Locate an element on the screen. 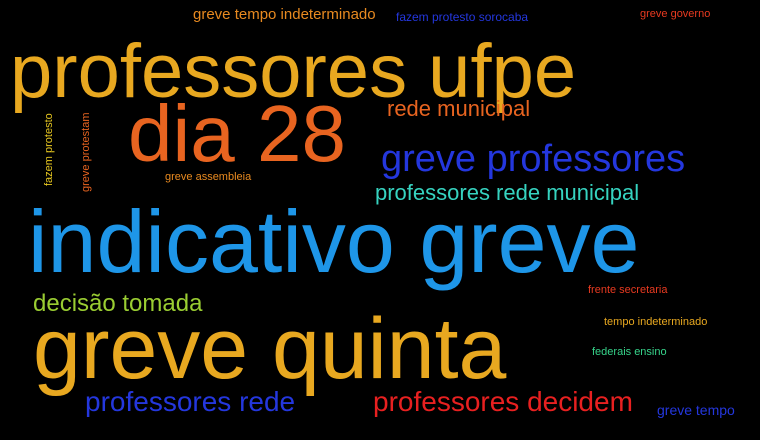  word-decisao-tomada: decisão tomada is located at coordinates (118, 303).